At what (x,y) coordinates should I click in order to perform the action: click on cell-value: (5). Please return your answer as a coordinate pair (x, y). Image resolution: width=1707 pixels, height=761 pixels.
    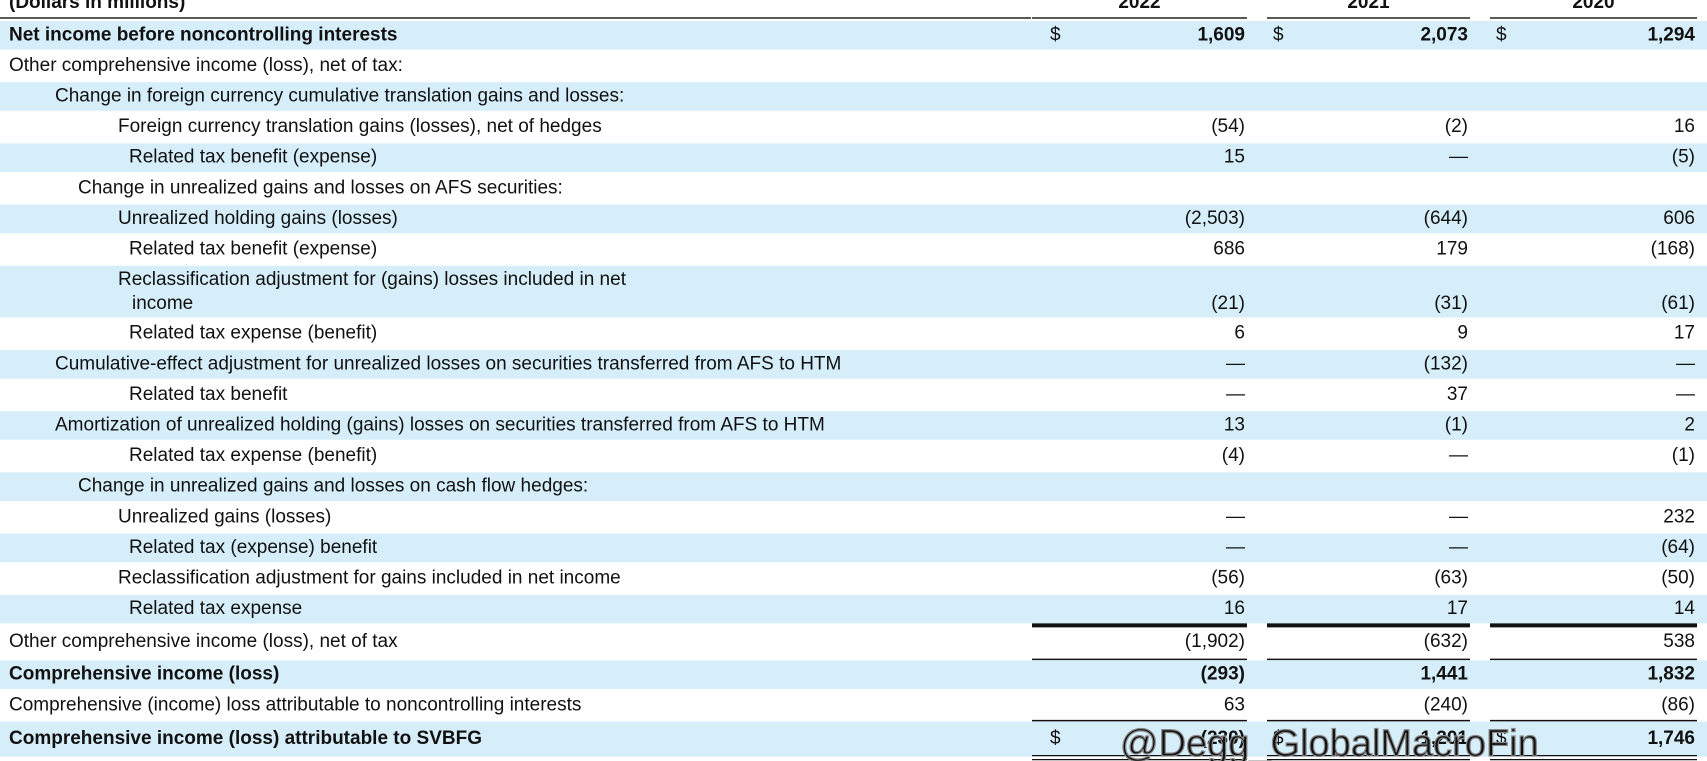
    Looking at the image, I should click on (1683, 157).